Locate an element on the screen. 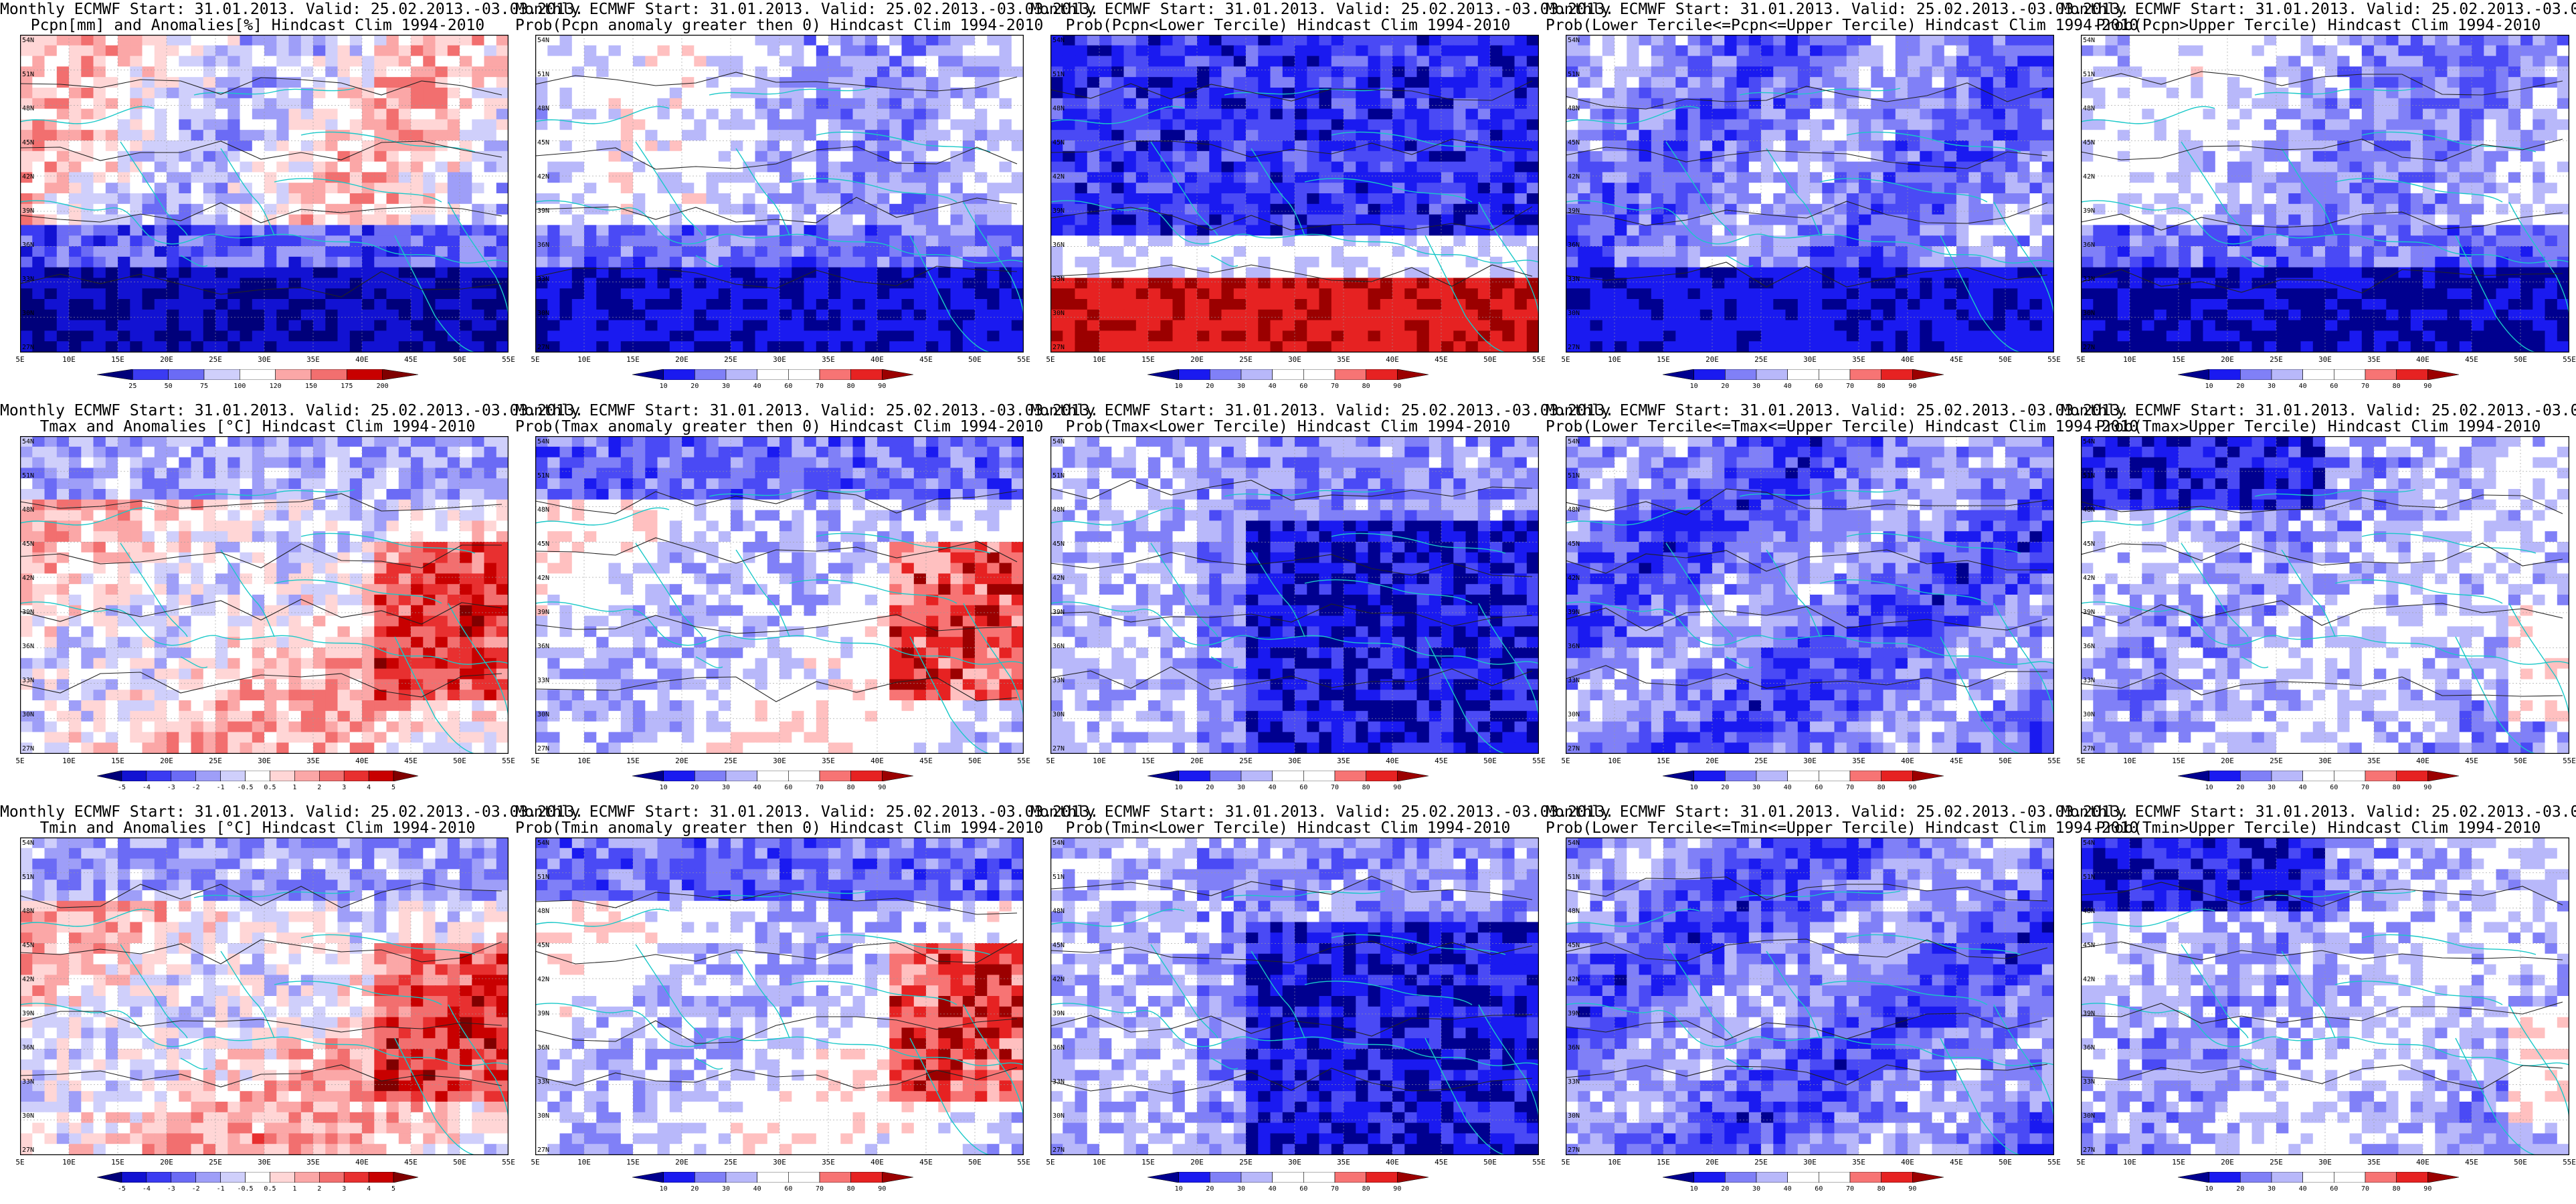  colorbar-label: -3 is located at coordinates (171, 1189).